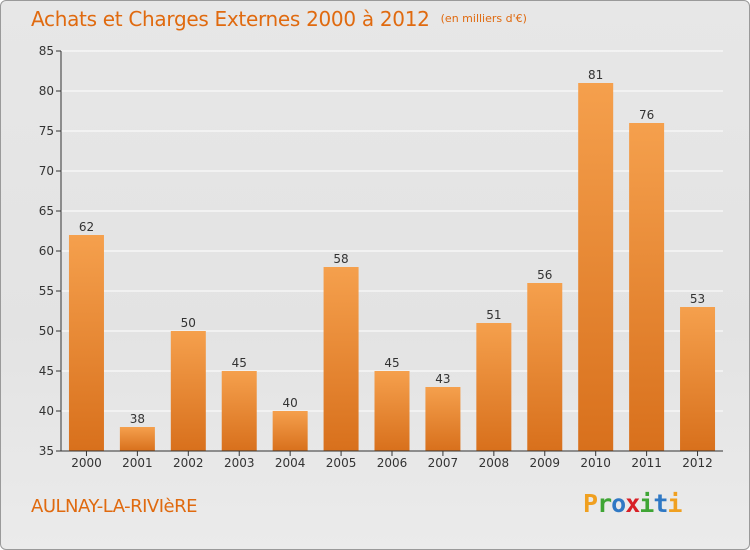  Describe the element at coordinates (114, 506) in the screenshot. I see `commune-name: AULNAY-LA-RIVIèRE` at that location.